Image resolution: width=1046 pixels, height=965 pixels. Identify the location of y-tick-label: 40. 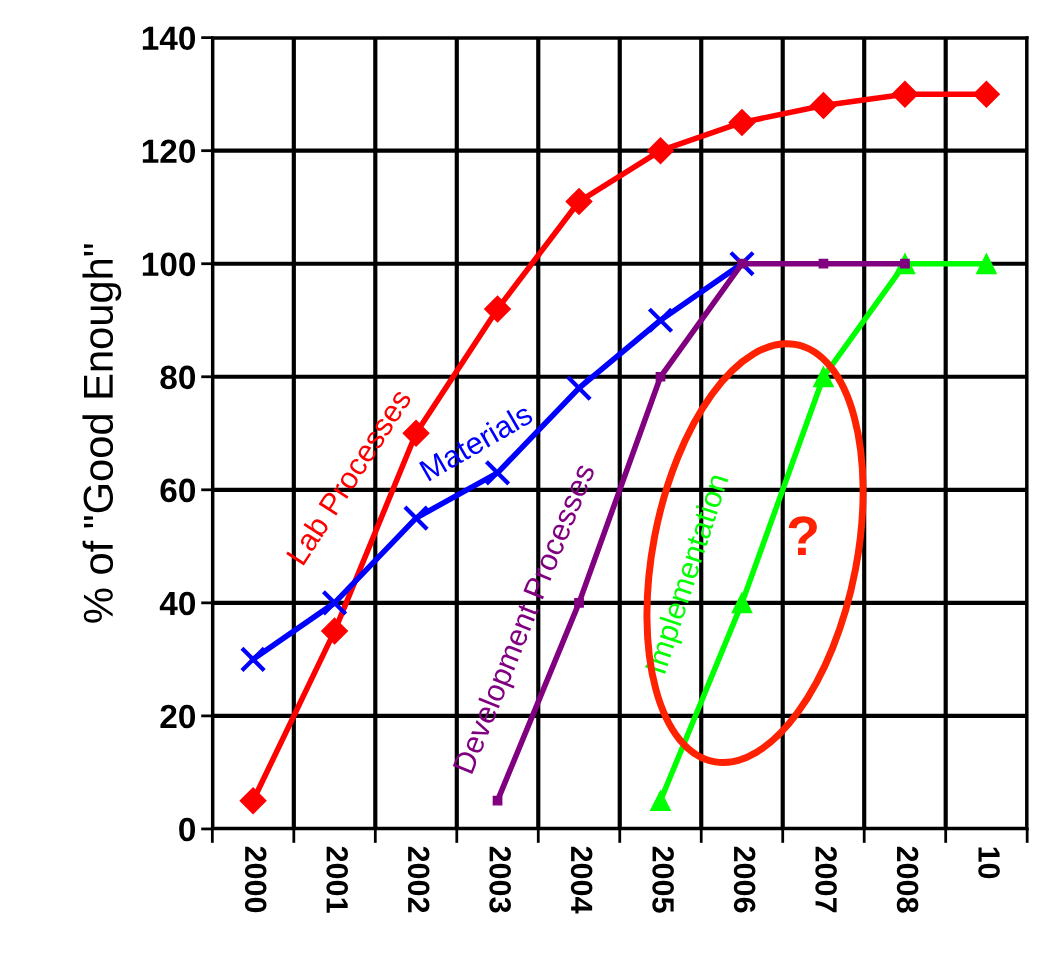
(177, 603).